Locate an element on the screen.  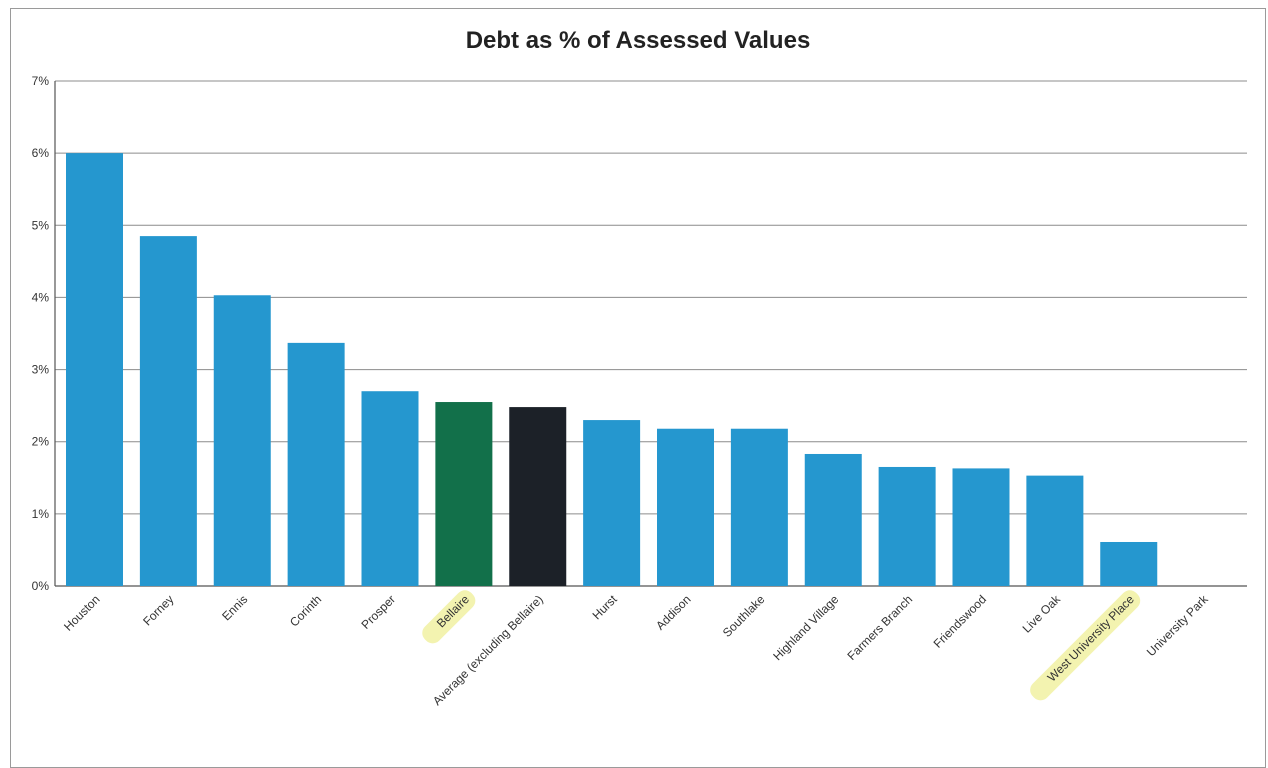
x-tick-label: Southlake is located at coordinates (744, 616).